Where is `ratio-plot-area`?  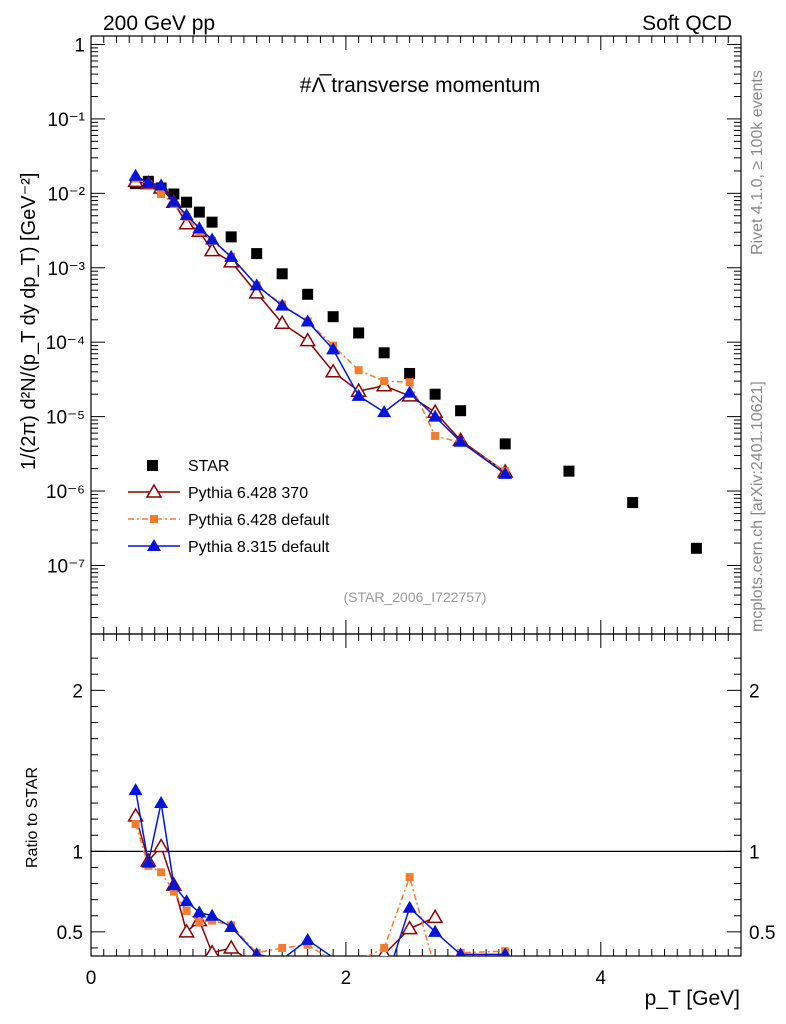
ratio-plot-area is located at coordinates (319, 869).